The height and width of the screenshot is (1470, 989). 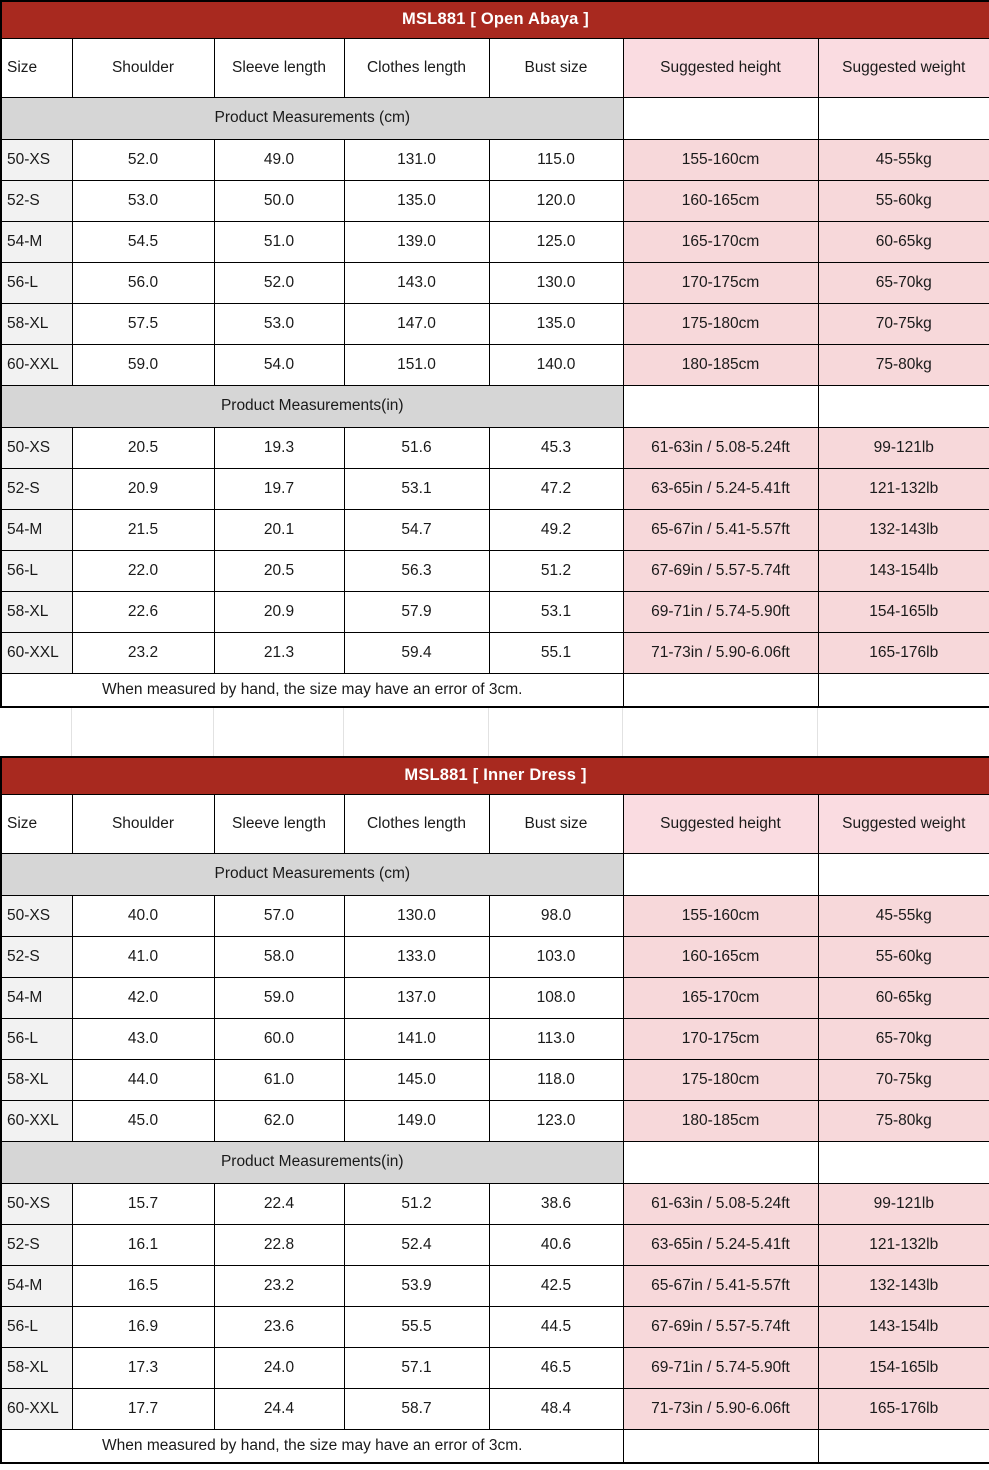 What do you see at coordinates (556, 611) in the screenshot?
I see `cell-bust-size: 53.1` at bounding box center [556, 611].